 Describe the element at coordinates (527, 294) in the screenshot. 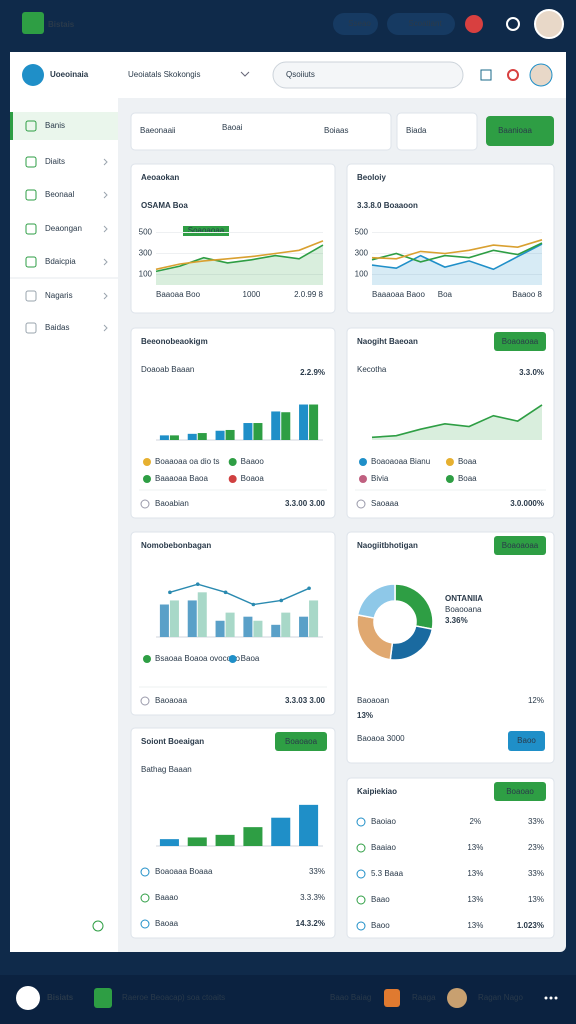

I see `x-tick-label: Baaoo 8` at that location.